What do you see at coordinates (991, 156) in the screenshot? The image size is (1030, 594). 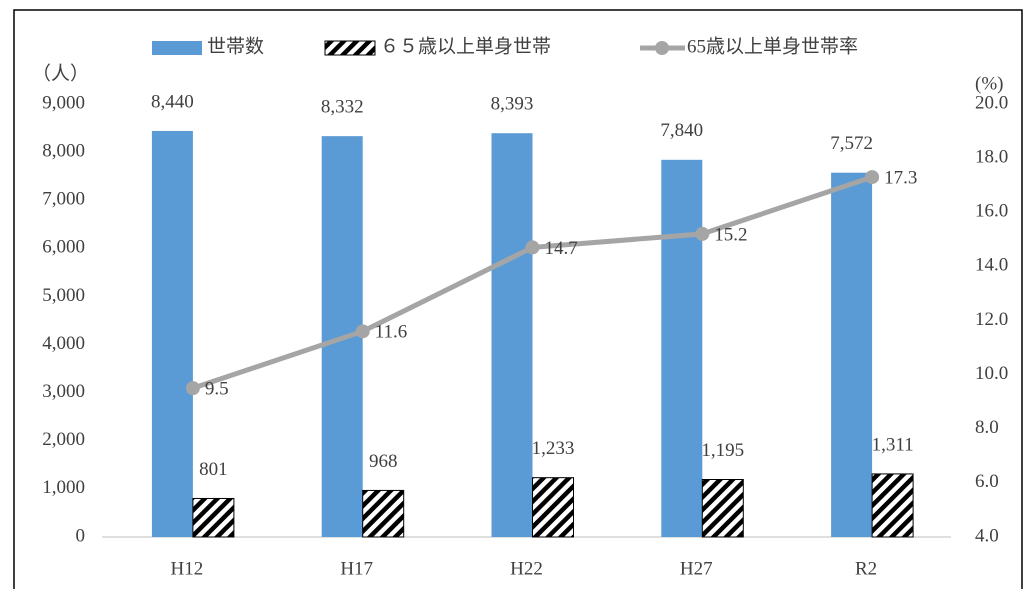 I see `y2-tick-label: 18.0` at bounding box center [991, 156].